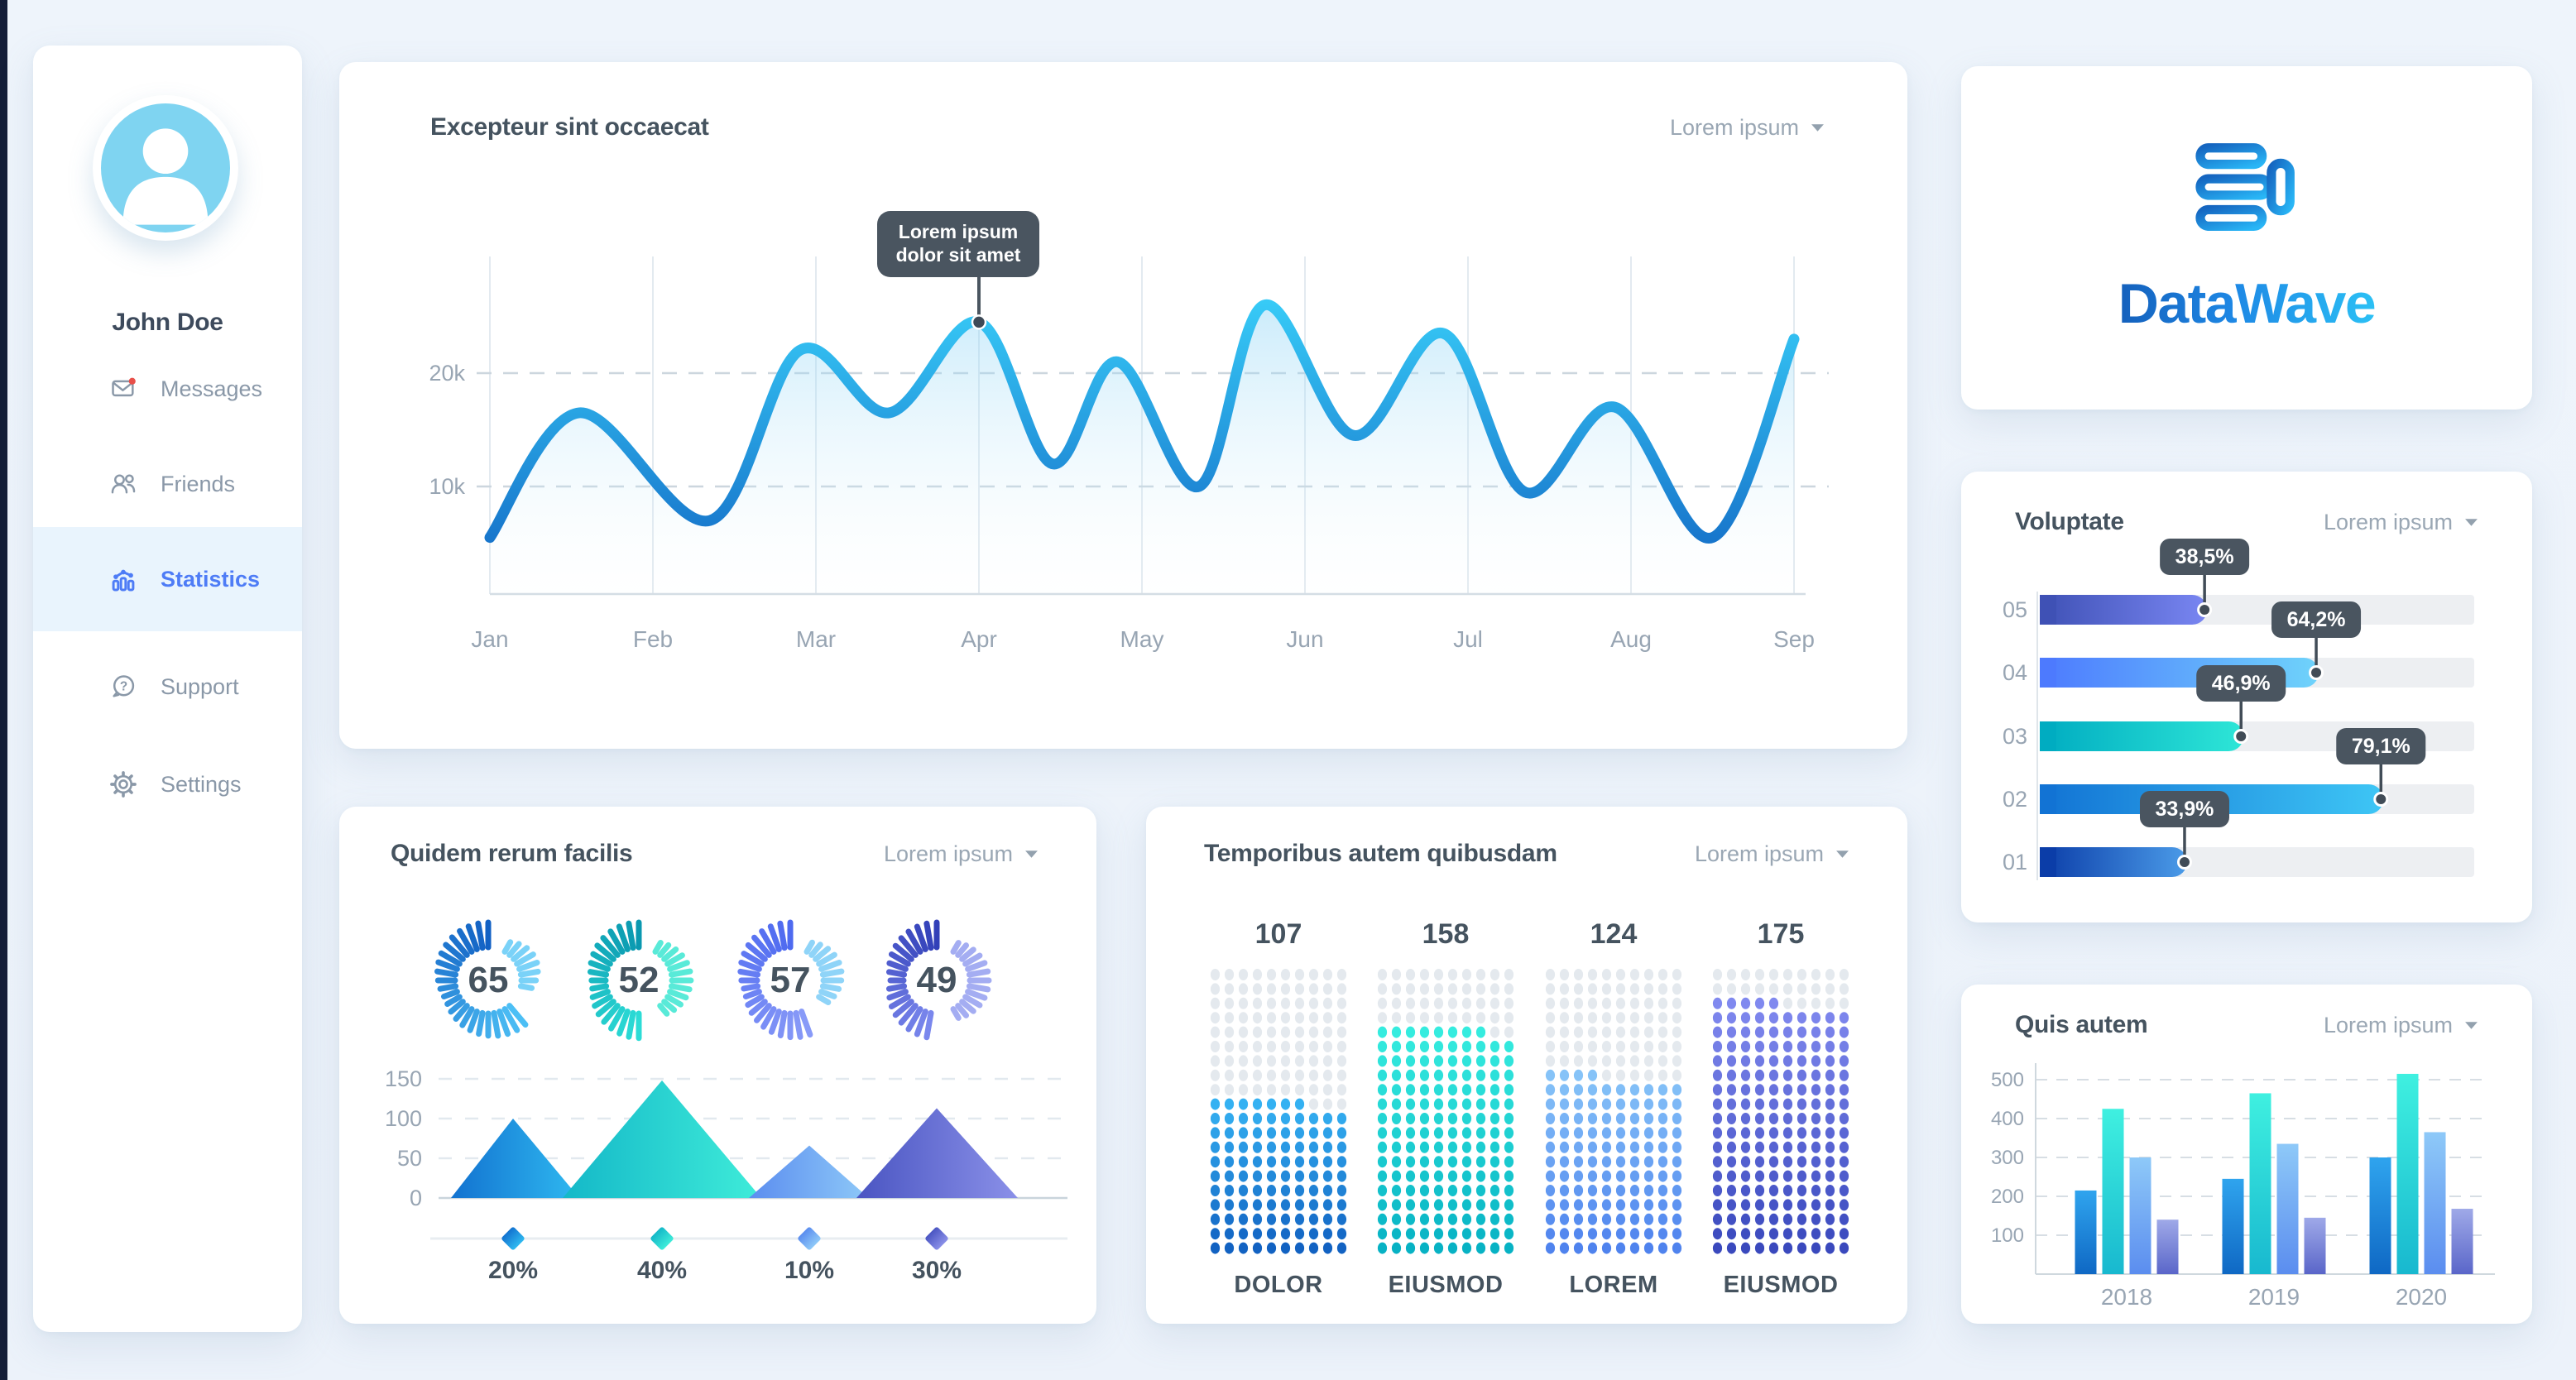  I want to click on sidebar-item-statistics: Statistics, so click(168, 579).